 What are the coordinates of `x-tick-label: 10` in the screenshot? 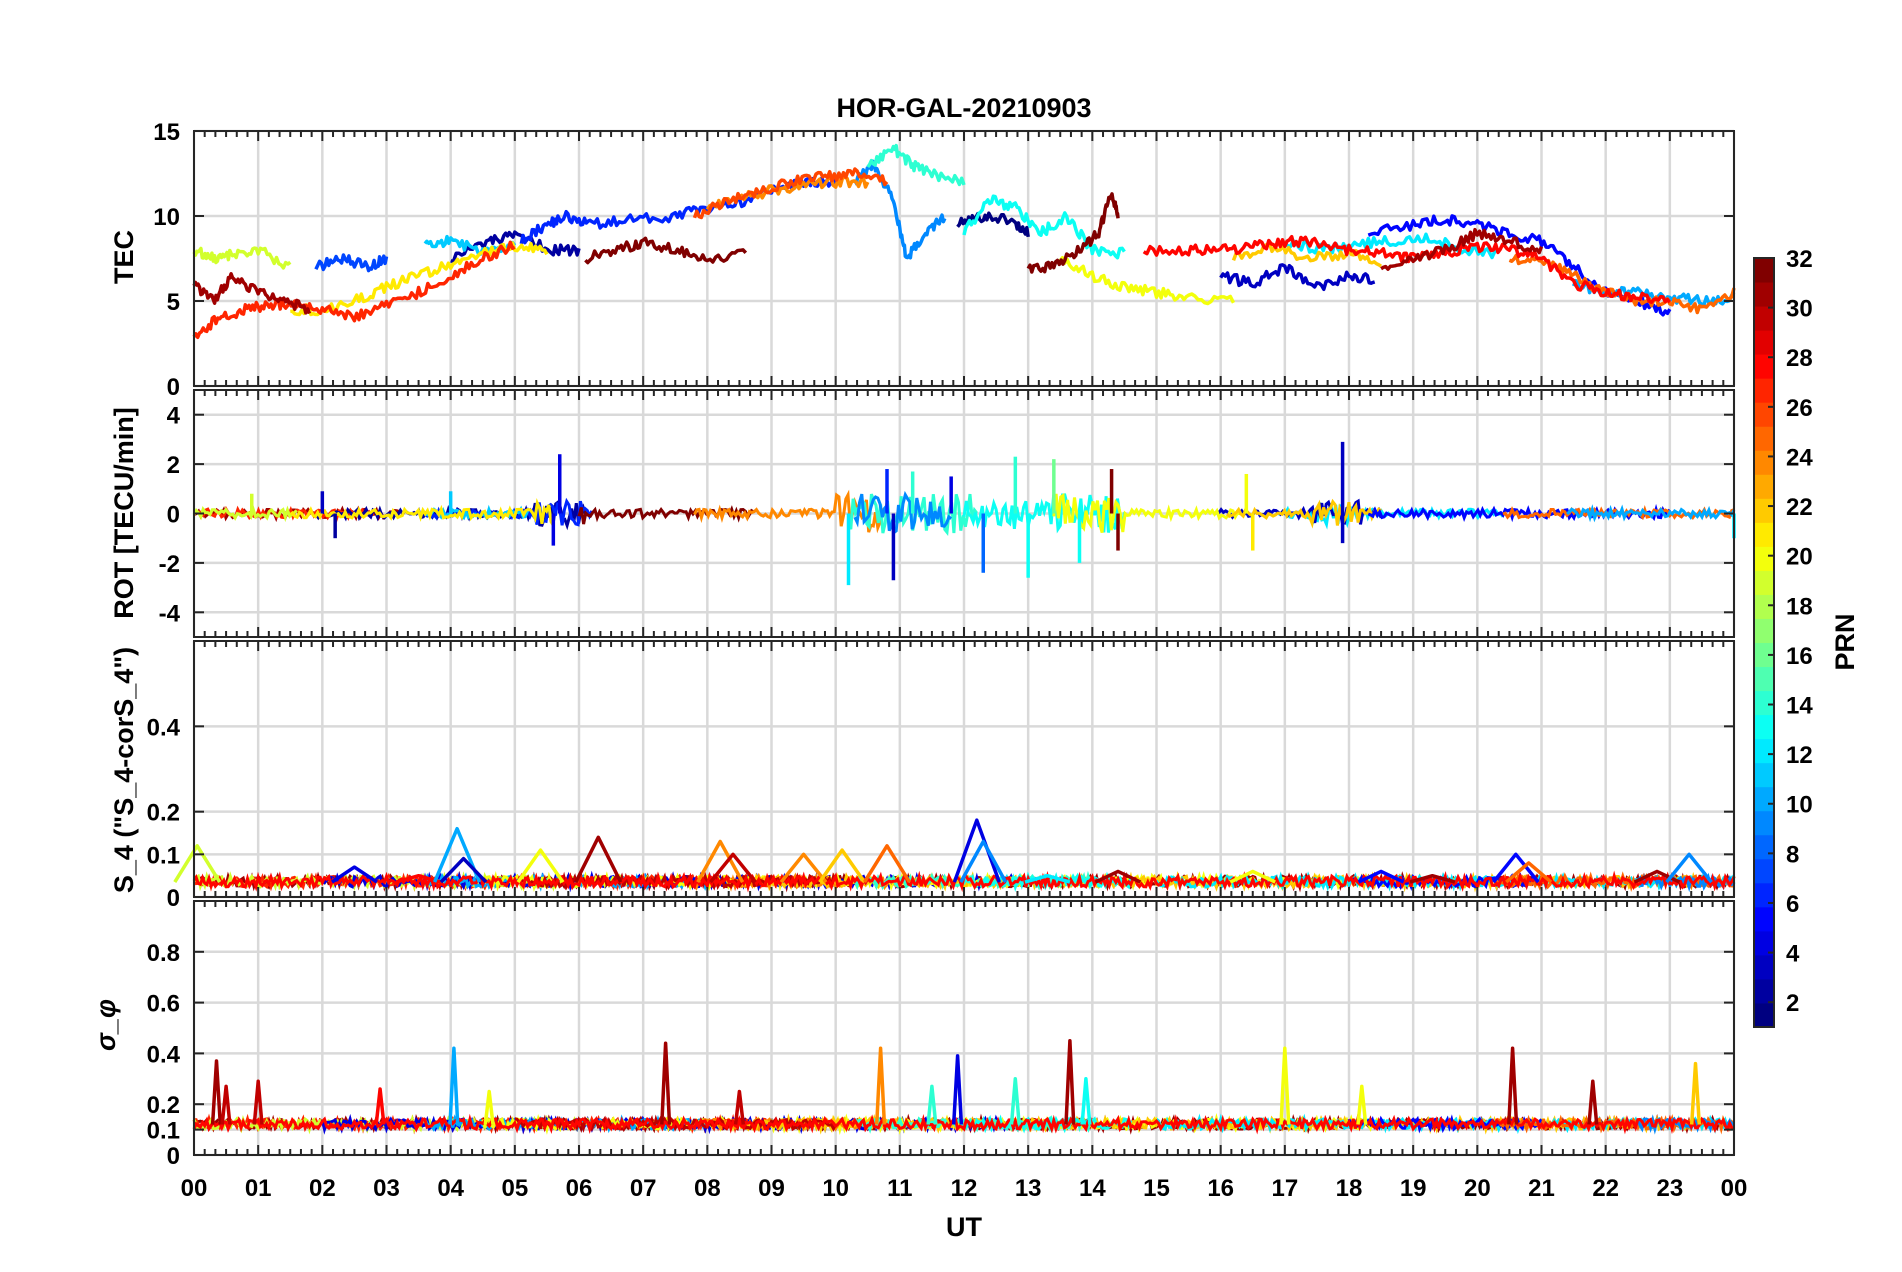 It's located at (835, 1188).